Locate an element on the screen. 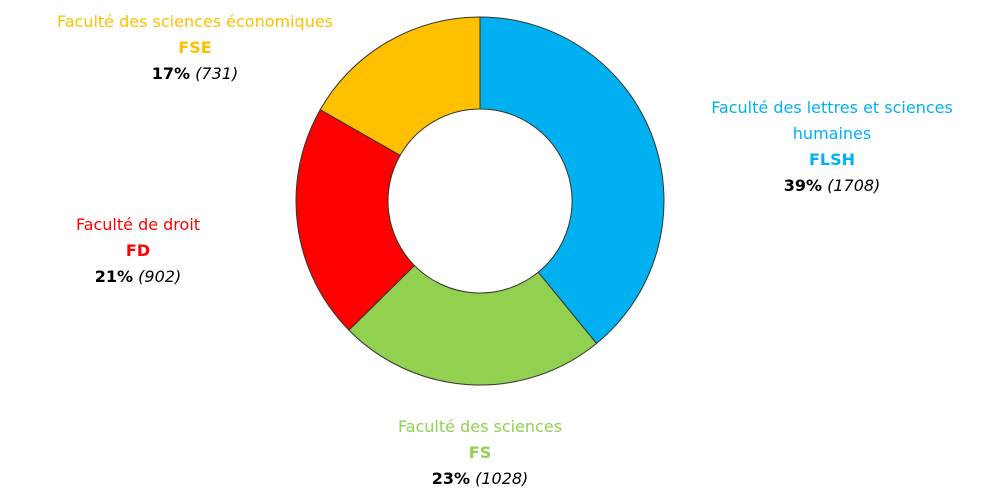 Image resolution: width=995 pixels, height=488 pixels. code-label: FLSH is located at coordinates (832, 159).